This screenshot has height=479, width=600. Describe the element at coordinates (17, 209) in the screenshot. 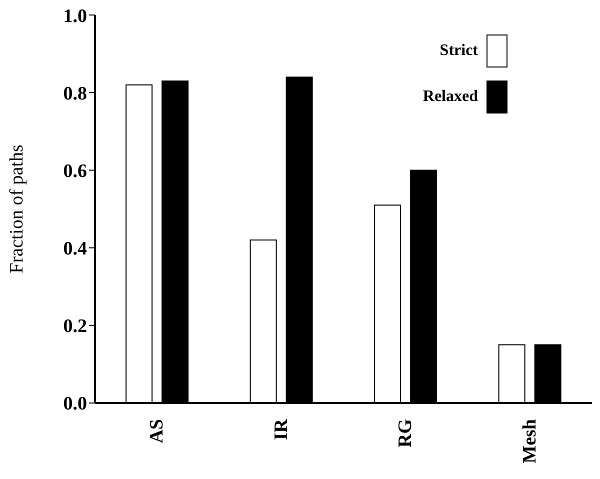

I see `y-axis-title: Fraction of paths` at that location.